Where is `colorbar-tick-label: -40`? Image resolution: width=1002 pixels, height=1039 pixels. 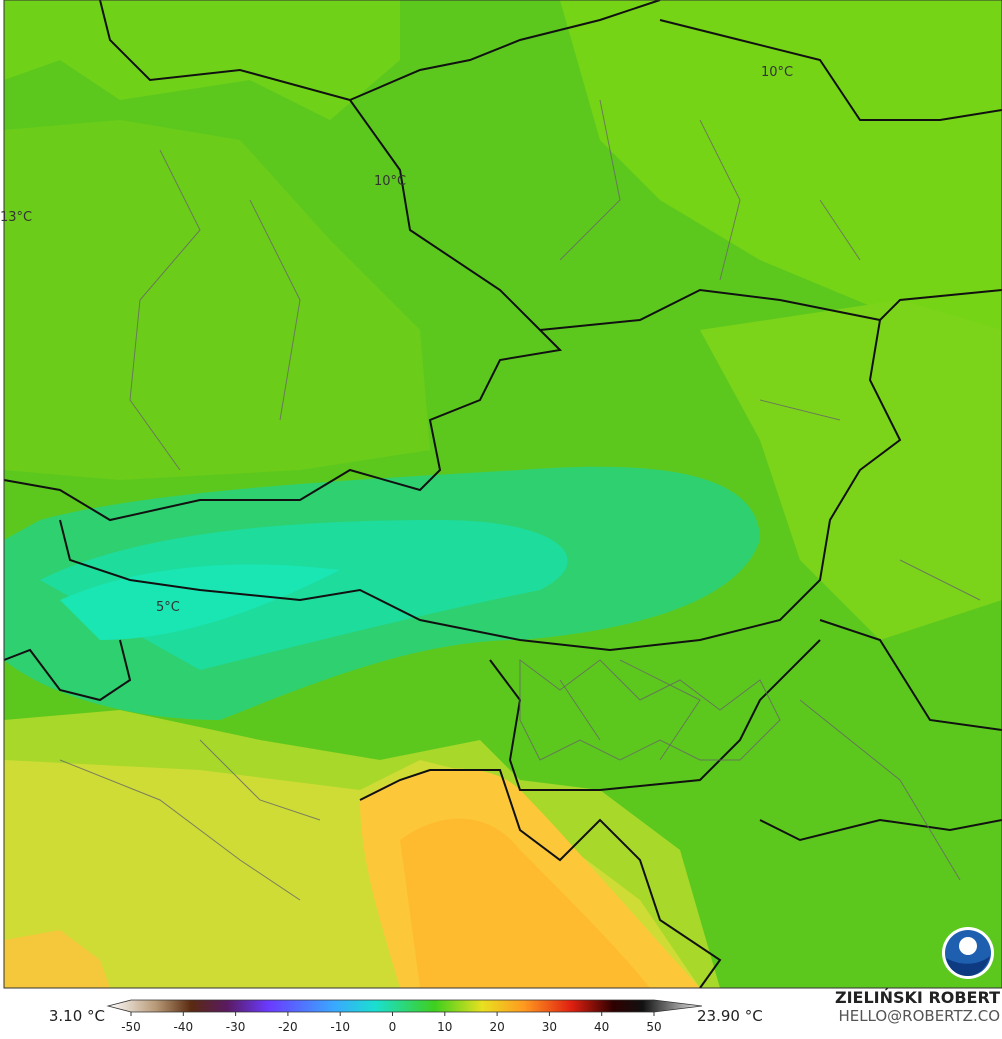
colorbar-tick-label: -40 is located at coordinates (183, 1027).